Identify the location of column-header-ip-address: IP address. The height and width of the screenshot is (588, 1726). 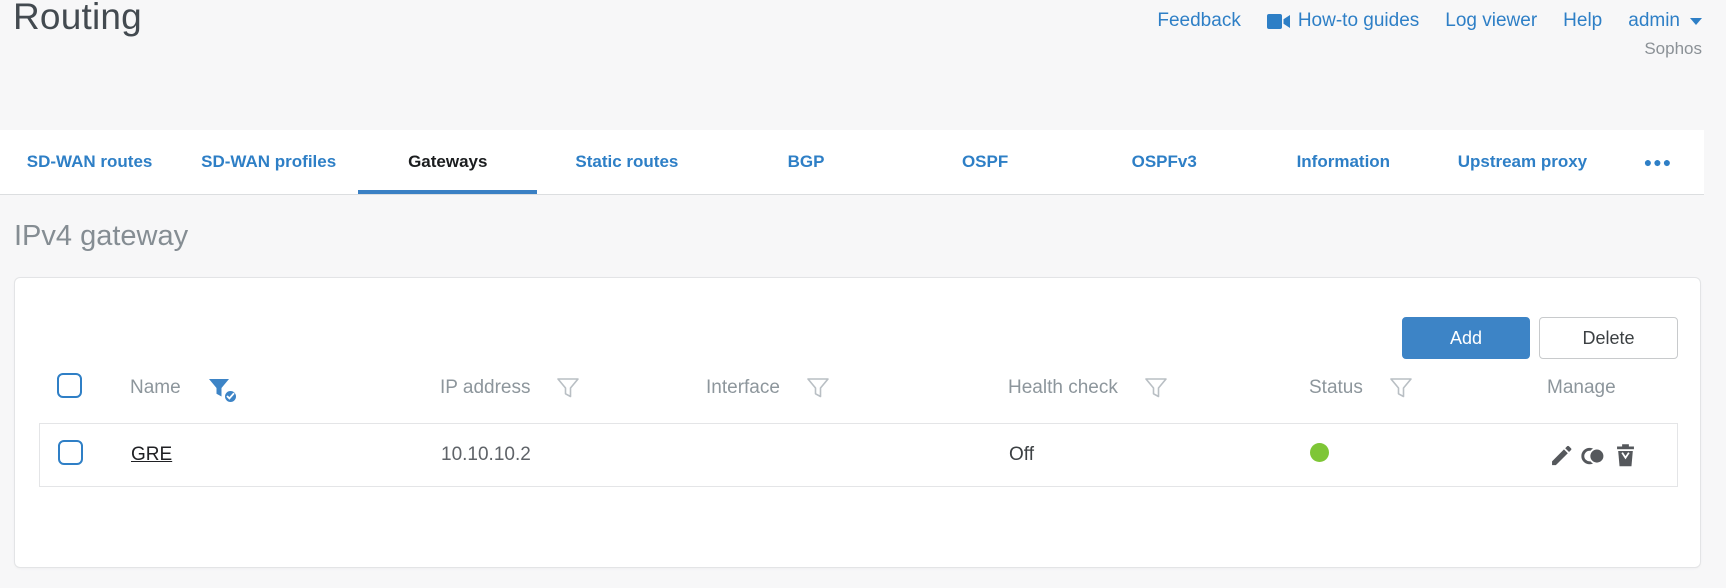
(573, 388).